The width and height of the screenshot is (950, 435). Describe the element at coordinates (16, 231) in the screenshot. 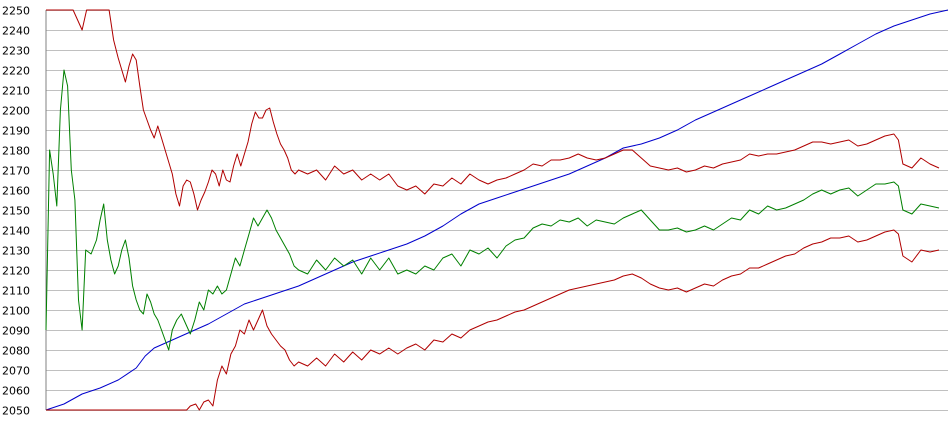

I see `y-tick-label: 2140` at that location.